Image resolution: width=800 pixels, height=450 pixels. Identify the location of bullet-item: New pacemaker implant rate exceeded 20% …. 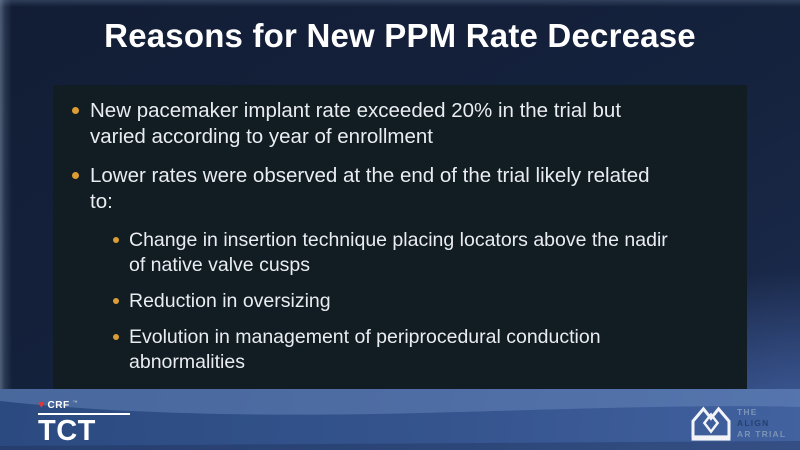
(399, 124).